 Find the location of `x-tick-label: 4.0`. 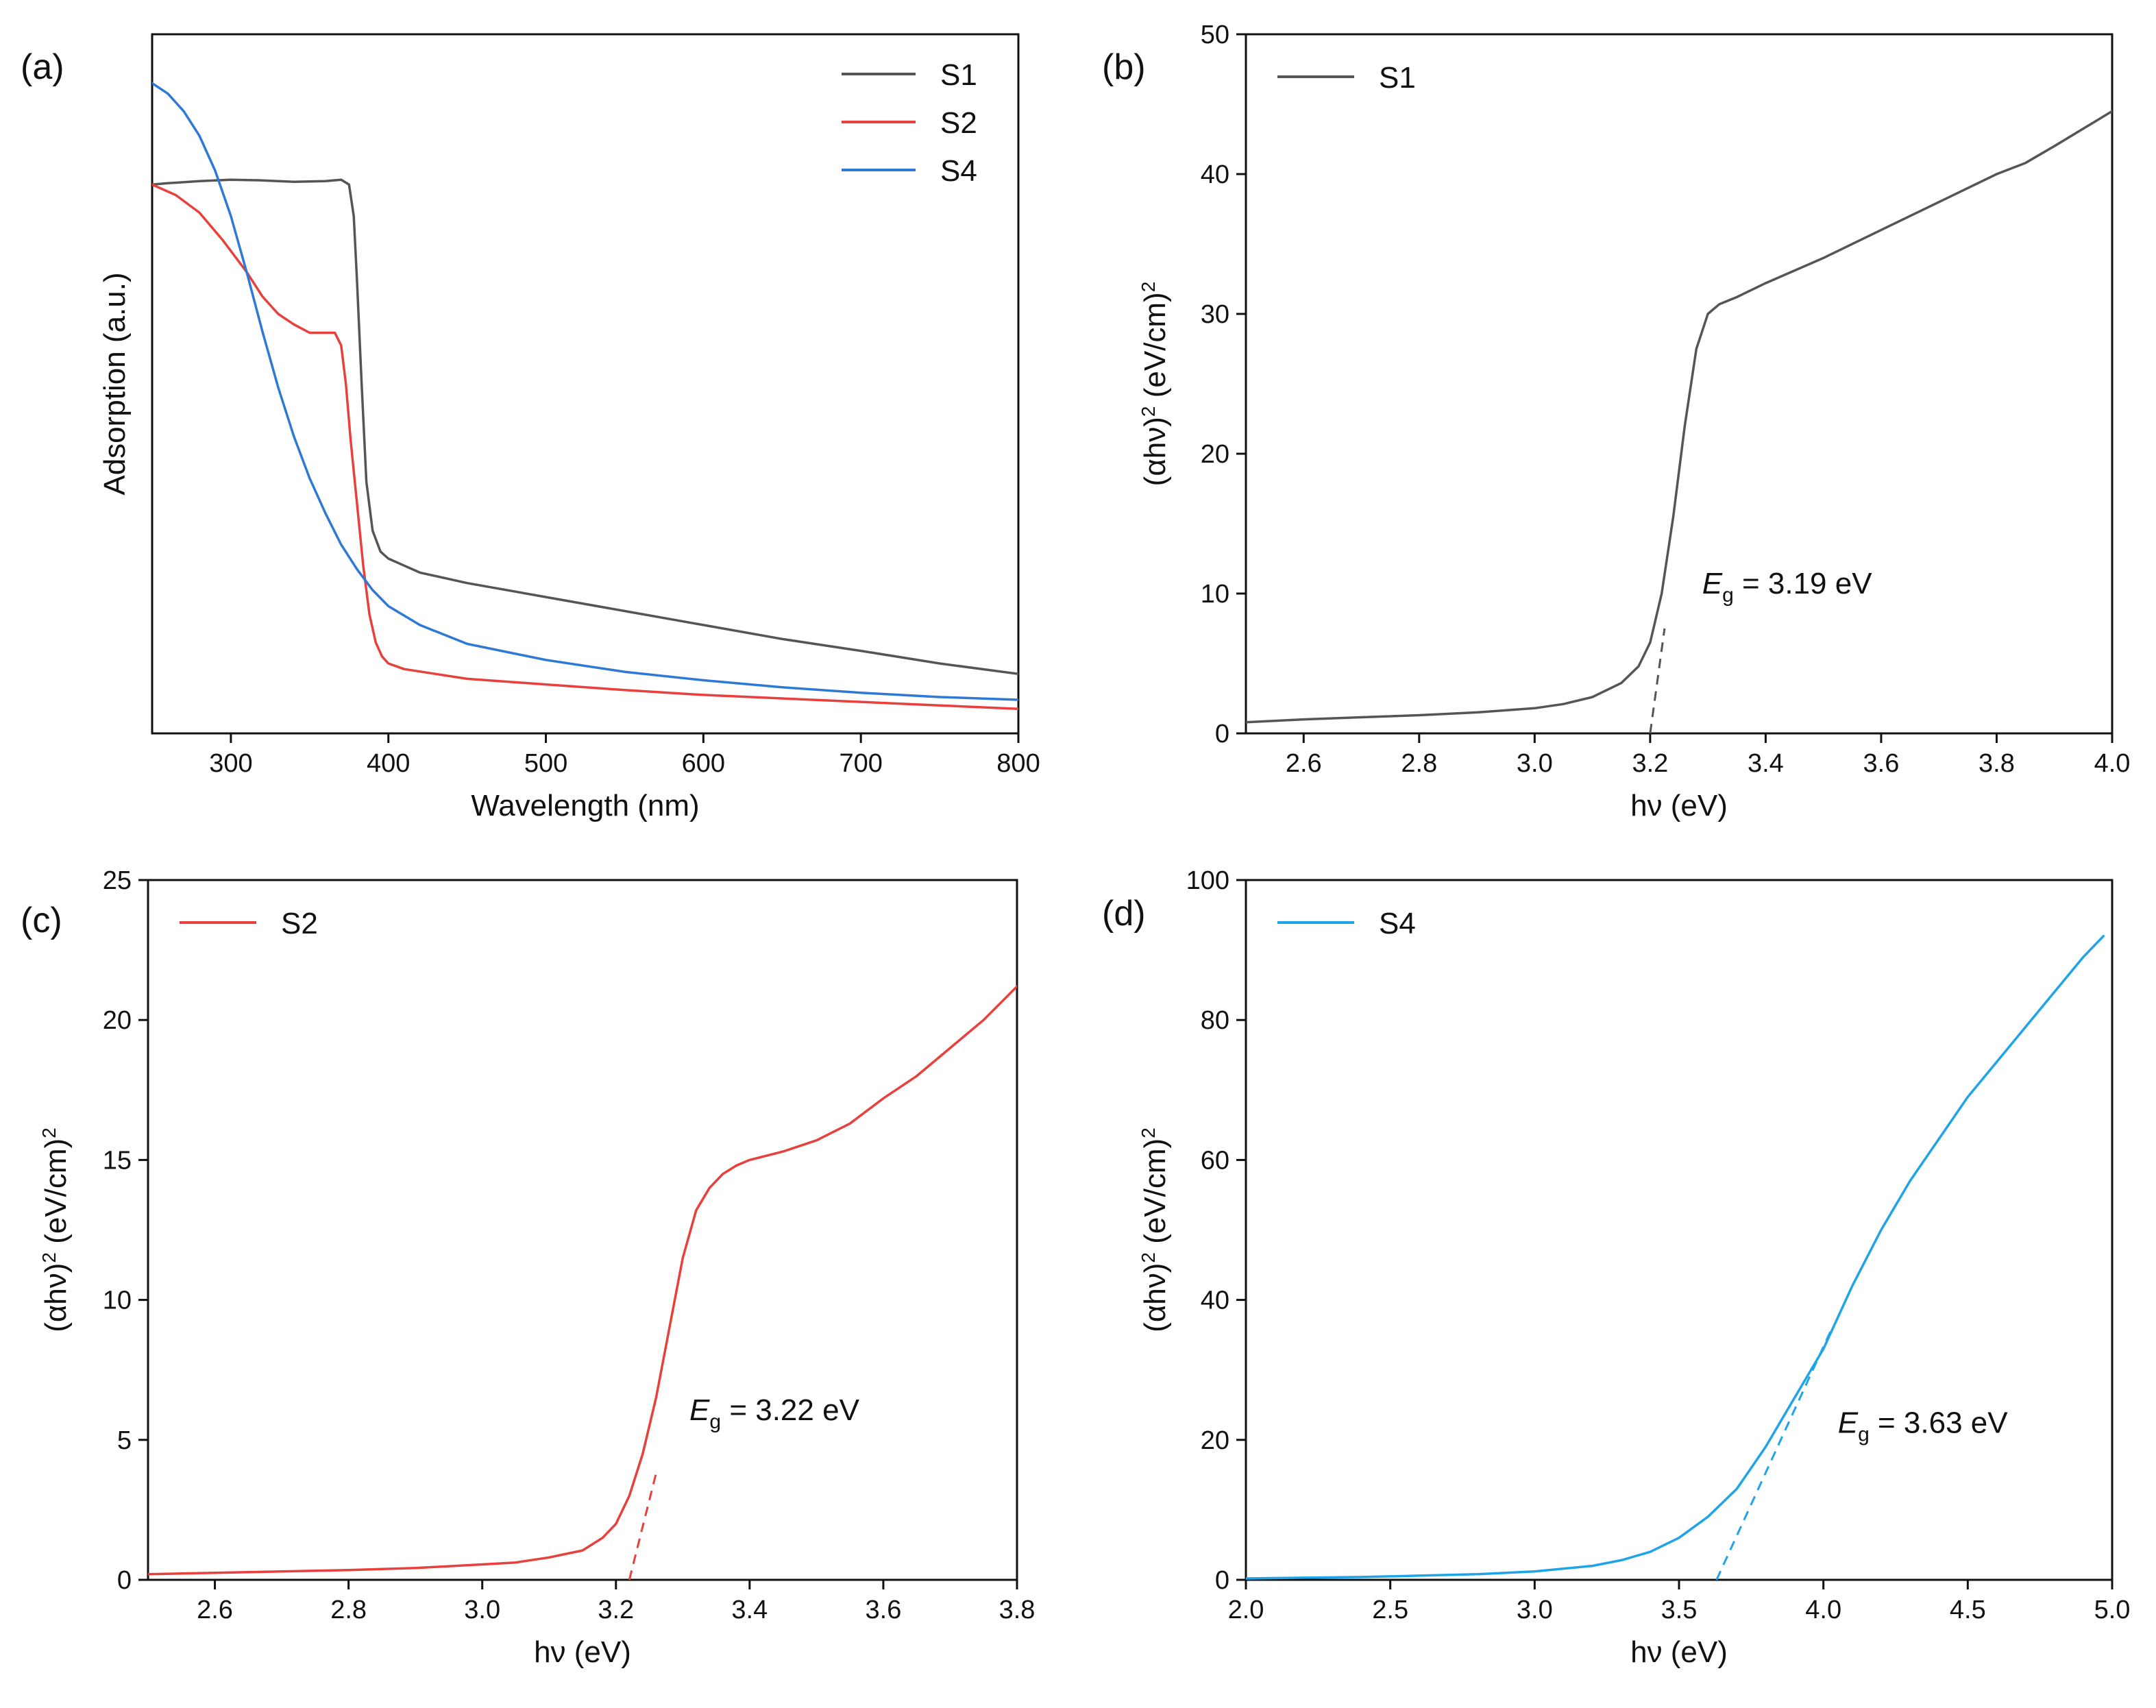

x-tick-label: 4.0 is located at coordinates (2112, 763).